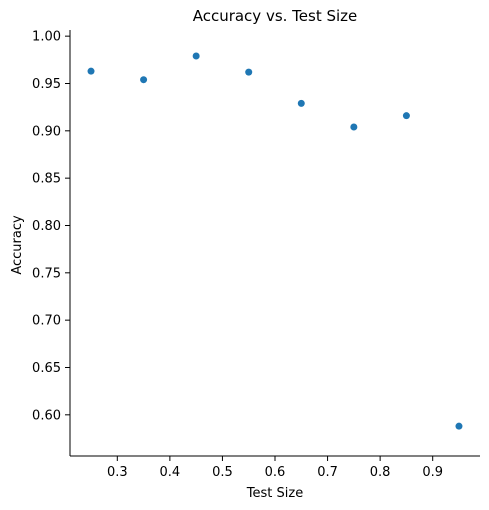 Image resolution: width=489 pixels, height=510 pixels. Describe the element at coordinates (46, 179) in the screenshot. I see `y-tick-label: 0.85` at that location.